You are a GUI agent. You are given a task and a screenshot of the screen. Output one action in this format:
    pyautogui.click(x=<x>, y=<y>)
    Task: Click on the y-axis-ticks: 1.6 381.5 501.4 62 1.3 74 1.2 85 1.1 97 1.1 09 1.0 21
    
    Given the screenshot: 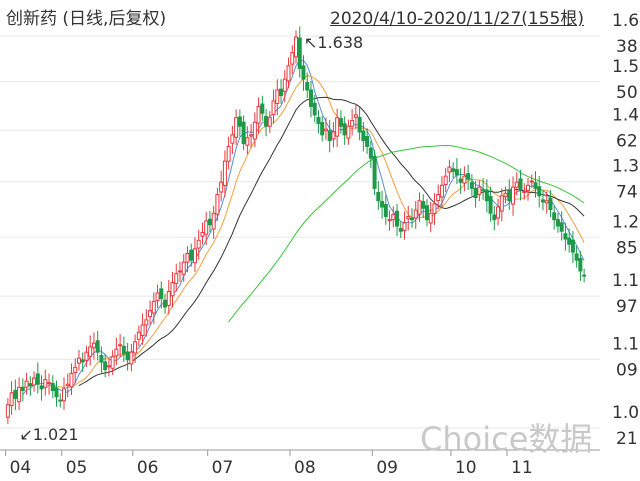 What is the action you would take?
    pyautogui.click(x=625, y=230)
    